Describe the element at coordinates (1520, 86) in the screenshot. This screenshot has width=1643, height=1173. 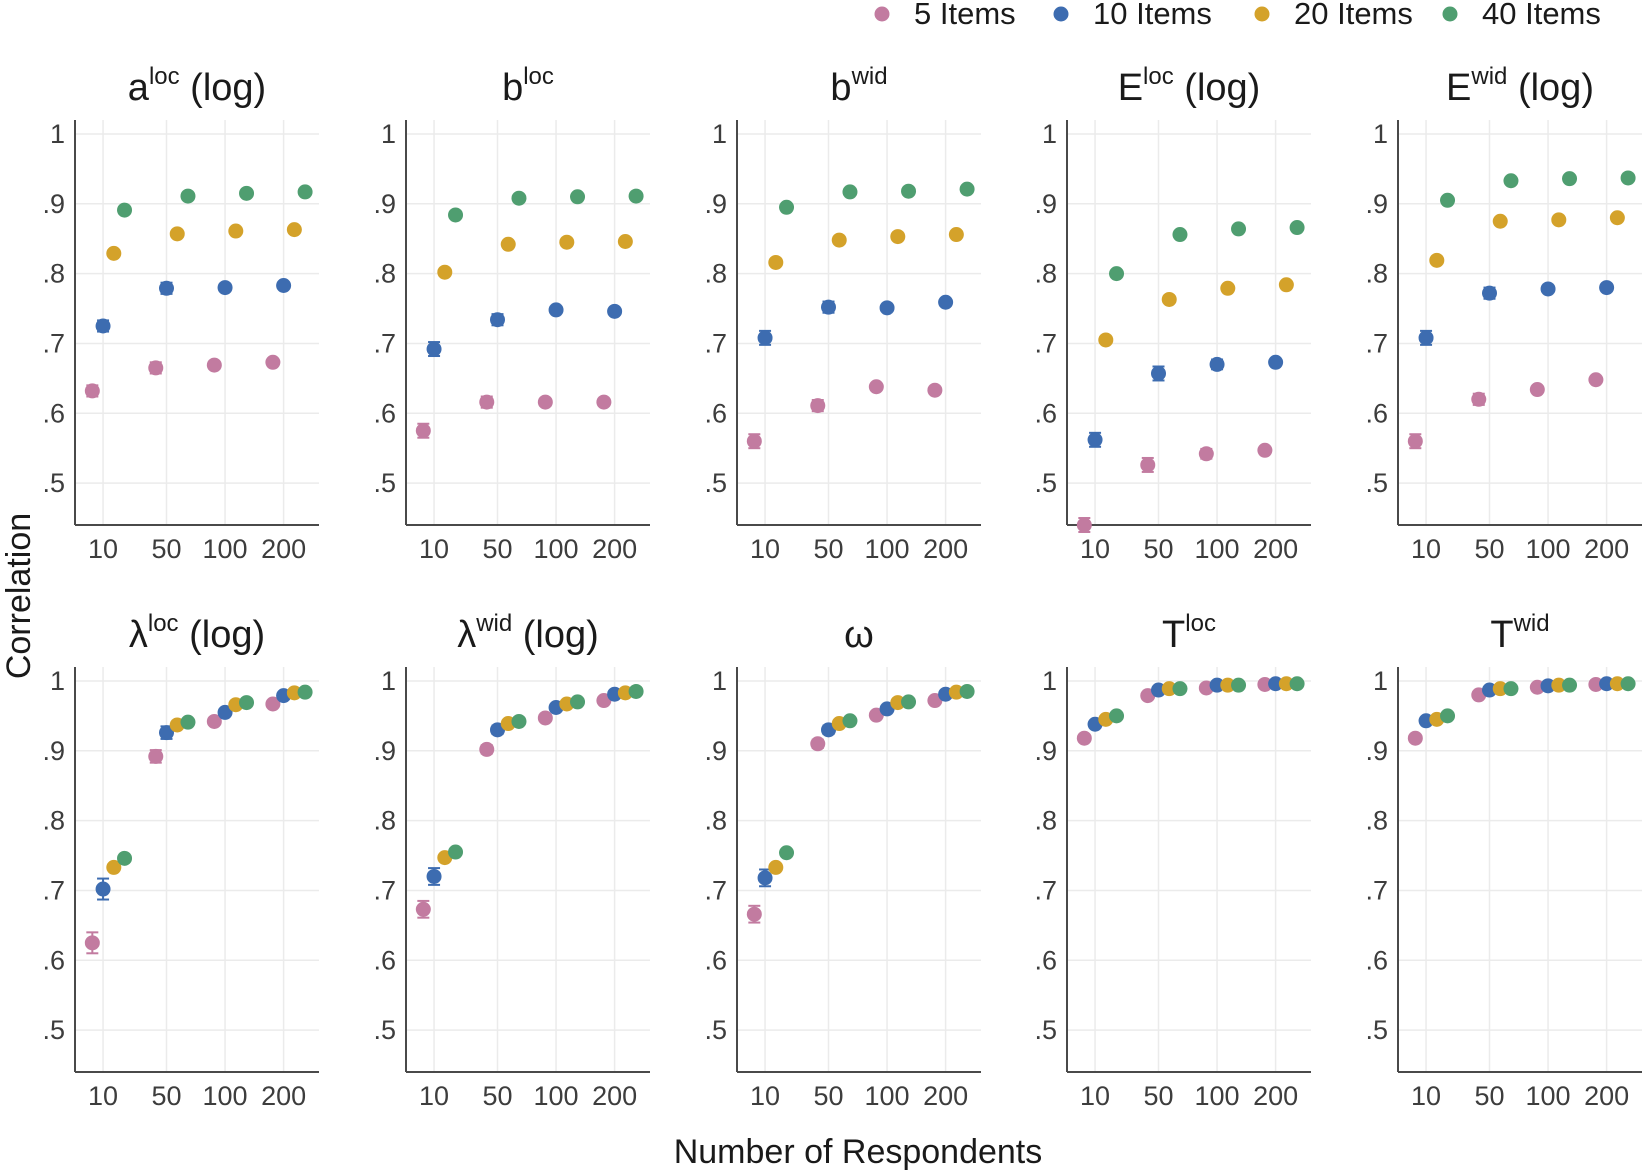
I see `panel-title: Ewid (log)` at that location.